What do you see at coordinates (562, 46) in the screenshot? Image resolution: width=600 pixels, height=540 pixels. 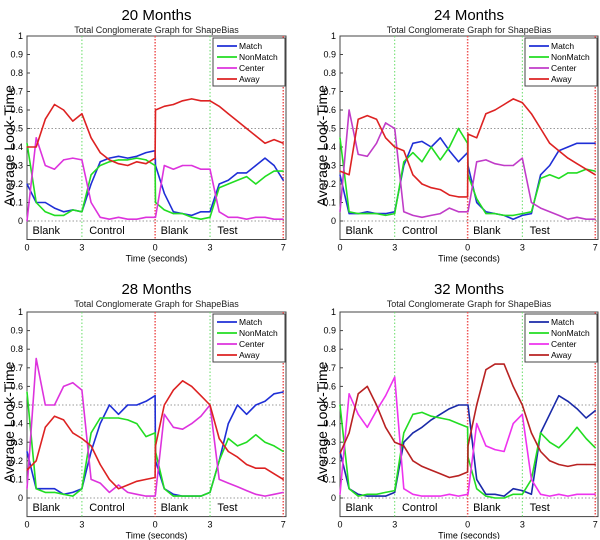 I see `legend-label-match: Match` at bounding box center [562, 46].